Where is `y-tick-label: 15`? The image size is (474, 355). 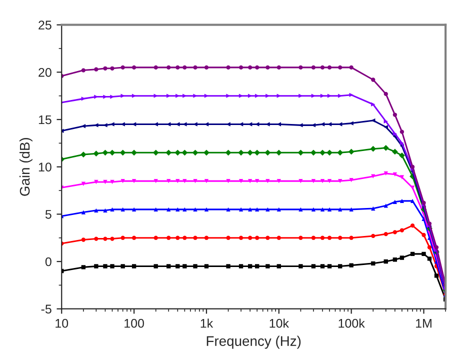 y-tick-label: 15 is located at coordinates (45, 119).